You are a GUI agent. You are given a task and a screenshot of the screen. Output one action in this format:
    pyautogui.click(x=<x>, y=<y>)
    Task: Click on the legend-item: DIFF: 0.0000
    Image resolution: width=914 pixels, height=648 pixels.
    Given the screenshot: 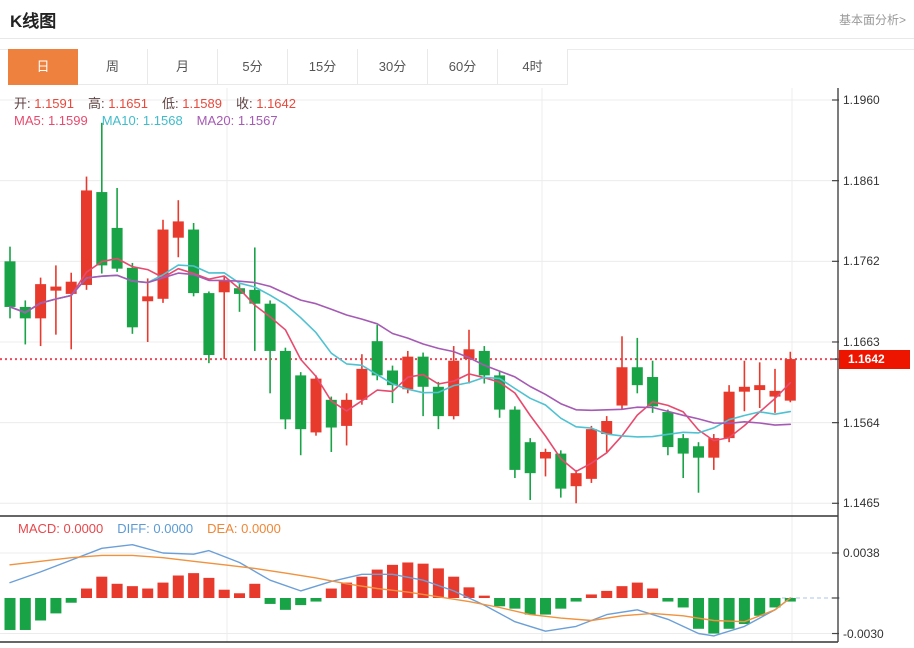 What is the action you would take?
    pyautogui.click(x=155, y=528)
    